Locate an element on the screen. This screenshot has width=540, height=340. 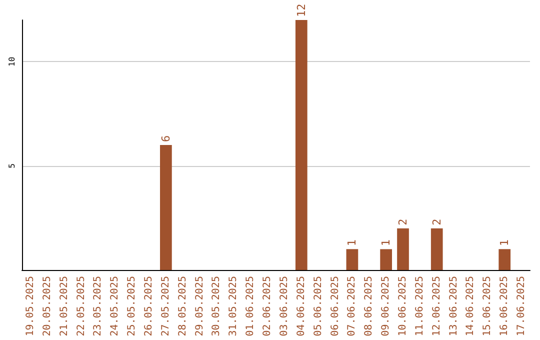
x-tick-label: 04.06.2025 is located at coordinates (301, 306).